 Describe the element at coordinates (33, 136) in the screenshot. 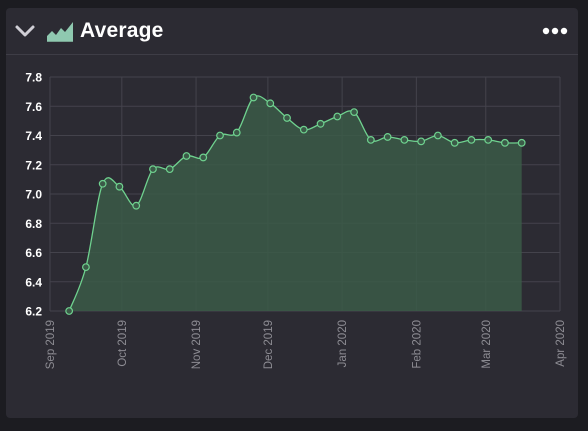

I see `y-tick-label: 7.4` at that location.